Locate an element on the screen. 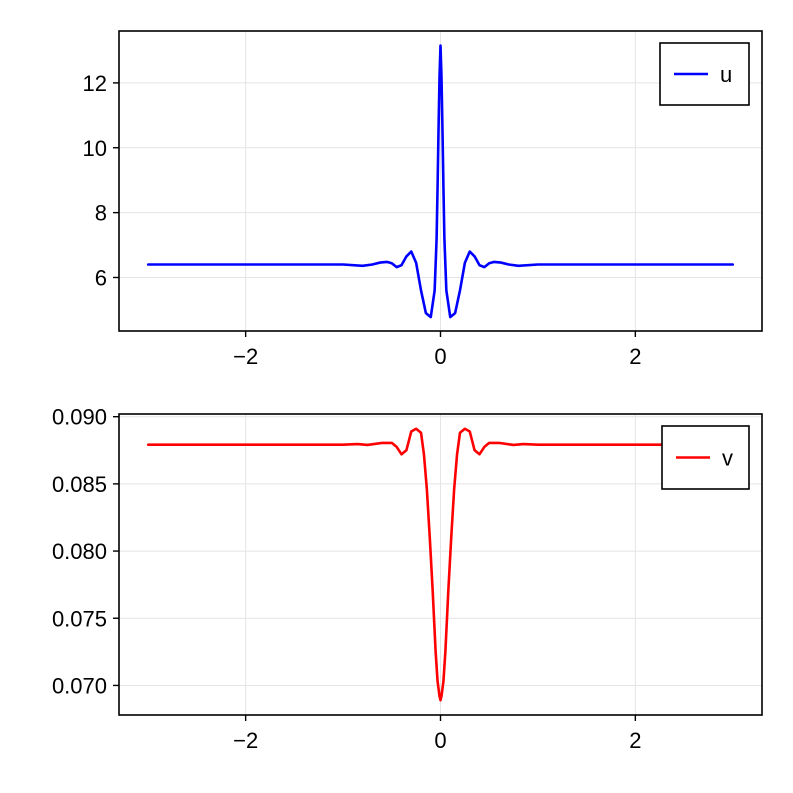 This screenshot has height=793, width=793. legend: v is located at coordinates (705, 457).